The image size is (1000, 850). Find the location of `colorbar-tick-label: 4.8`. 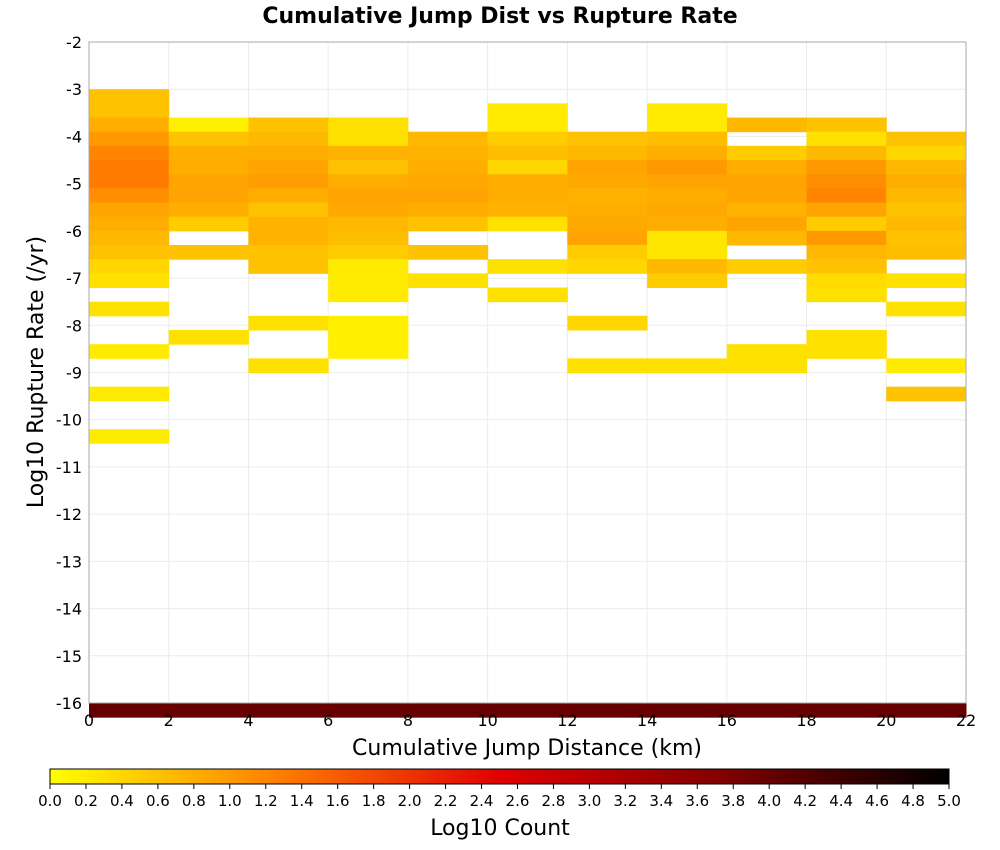

colorbar-tick-label: 4.8 is located at coordinates (913, 801).